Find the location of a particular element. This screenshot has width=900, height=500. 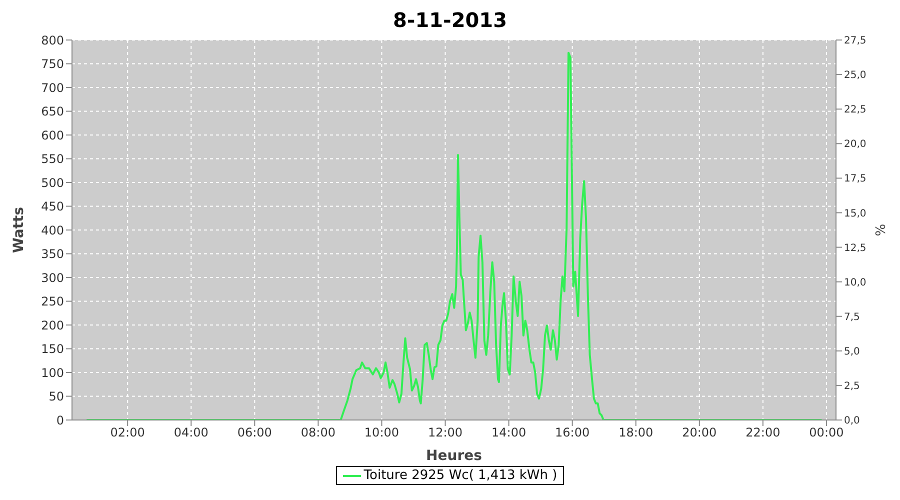

y2-tick-label: 10,0 is located at coordinates (855, 282).